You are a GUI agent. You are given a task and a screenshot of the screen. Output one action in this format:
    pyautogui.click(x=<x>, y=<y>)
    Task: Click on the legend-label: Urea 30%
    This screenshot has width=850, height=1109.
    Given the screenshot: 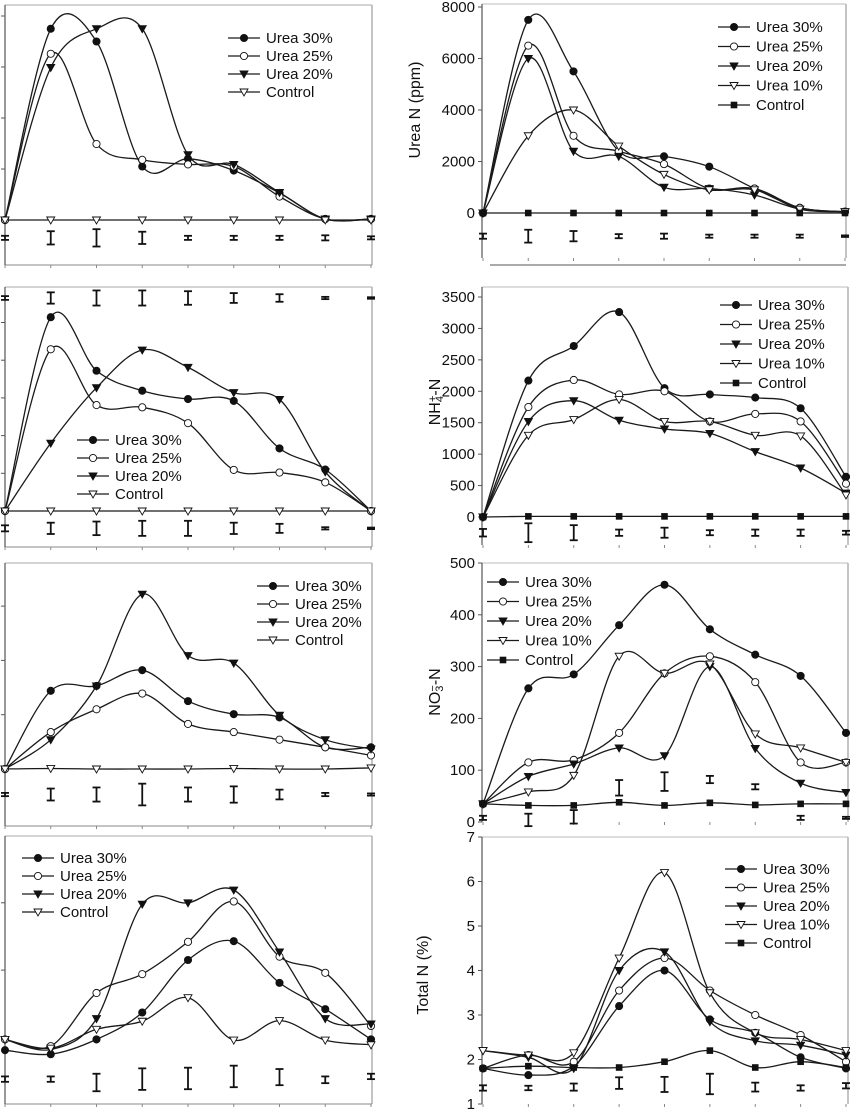 What is the action you would take?
    pyautogui.click(x=789, y=27)
    